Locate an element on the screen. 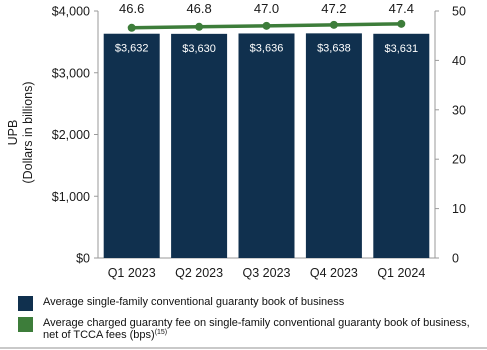 The image size is (487, 350). y-axis-subtitle: (Dollars in billions) is located at coordinates (28, 132).